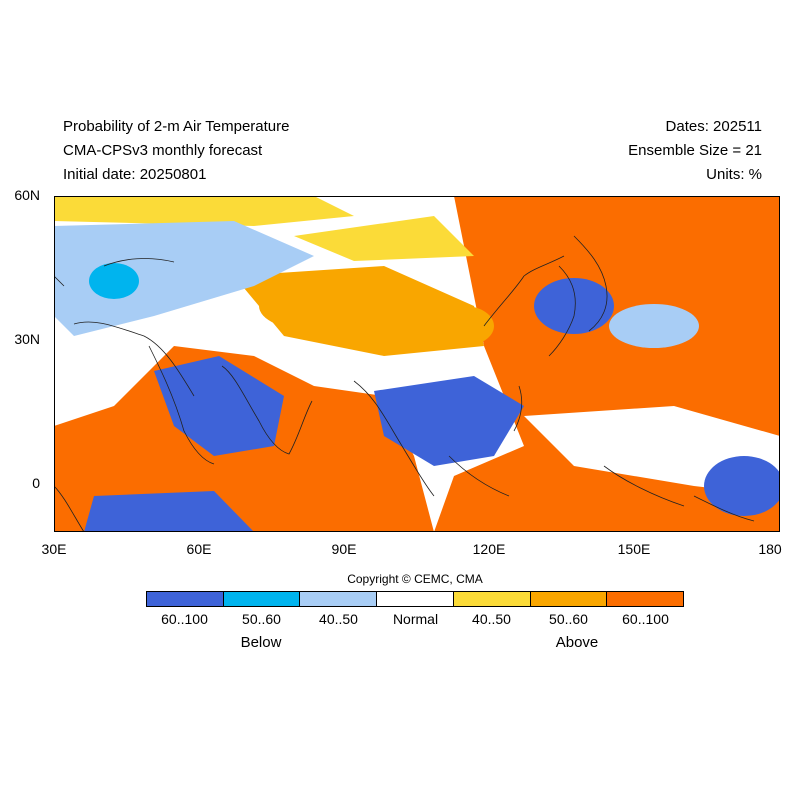 The width and height of the screenshot is (800, 800). Describe the element at coordinates (135, 174) in the screenshot. I see `initial-date: Initial date: 20250801` at that location.